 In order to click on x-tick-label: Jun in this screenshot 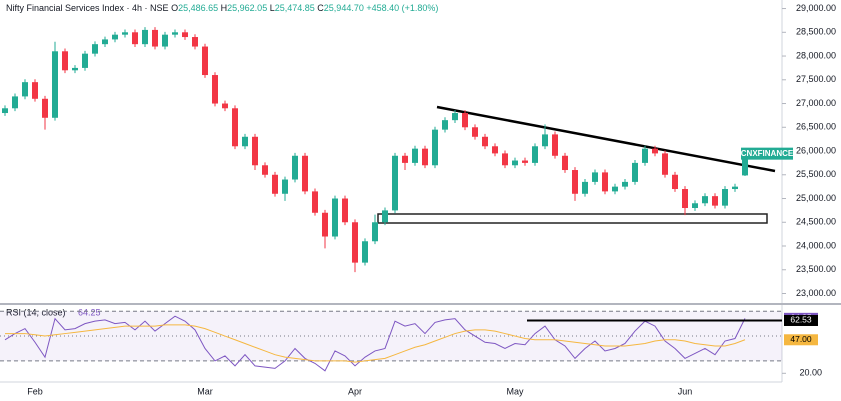, I will do `click(685, 391)`.